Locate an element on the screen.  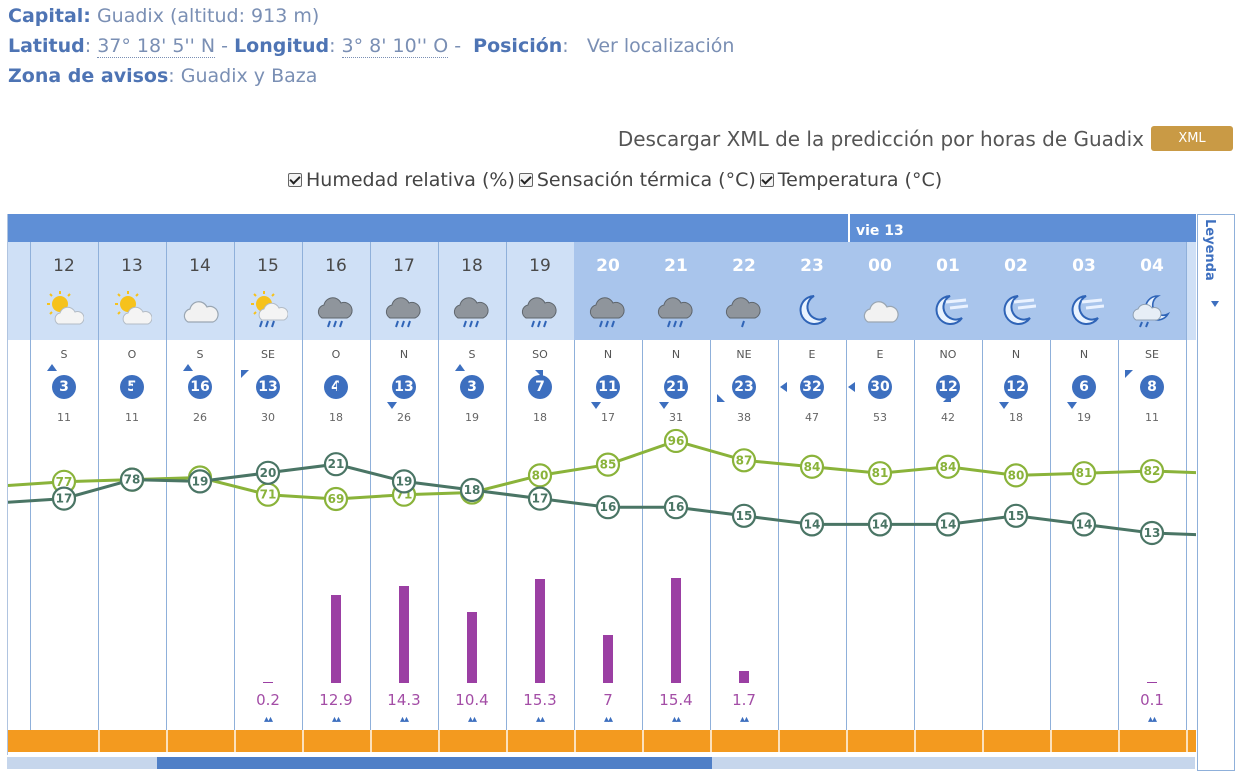
temperature-point-label: 15 is located at coordinates (744, 516).